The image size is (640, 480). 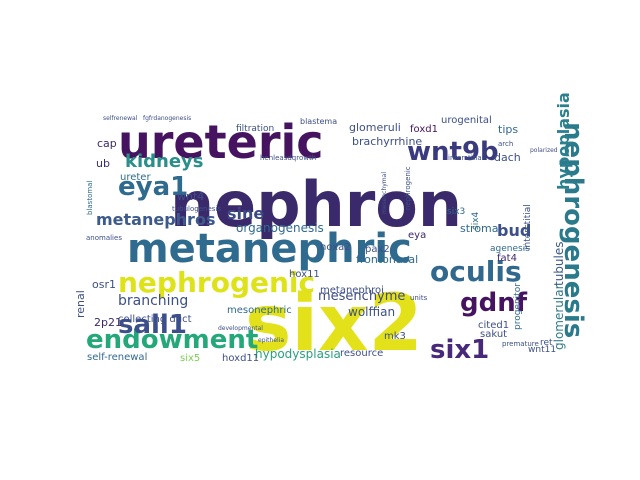 What do you see at coordinates (419, 298) in the screenshot?
I see `word-units: units` at bounding box center [419, 298].